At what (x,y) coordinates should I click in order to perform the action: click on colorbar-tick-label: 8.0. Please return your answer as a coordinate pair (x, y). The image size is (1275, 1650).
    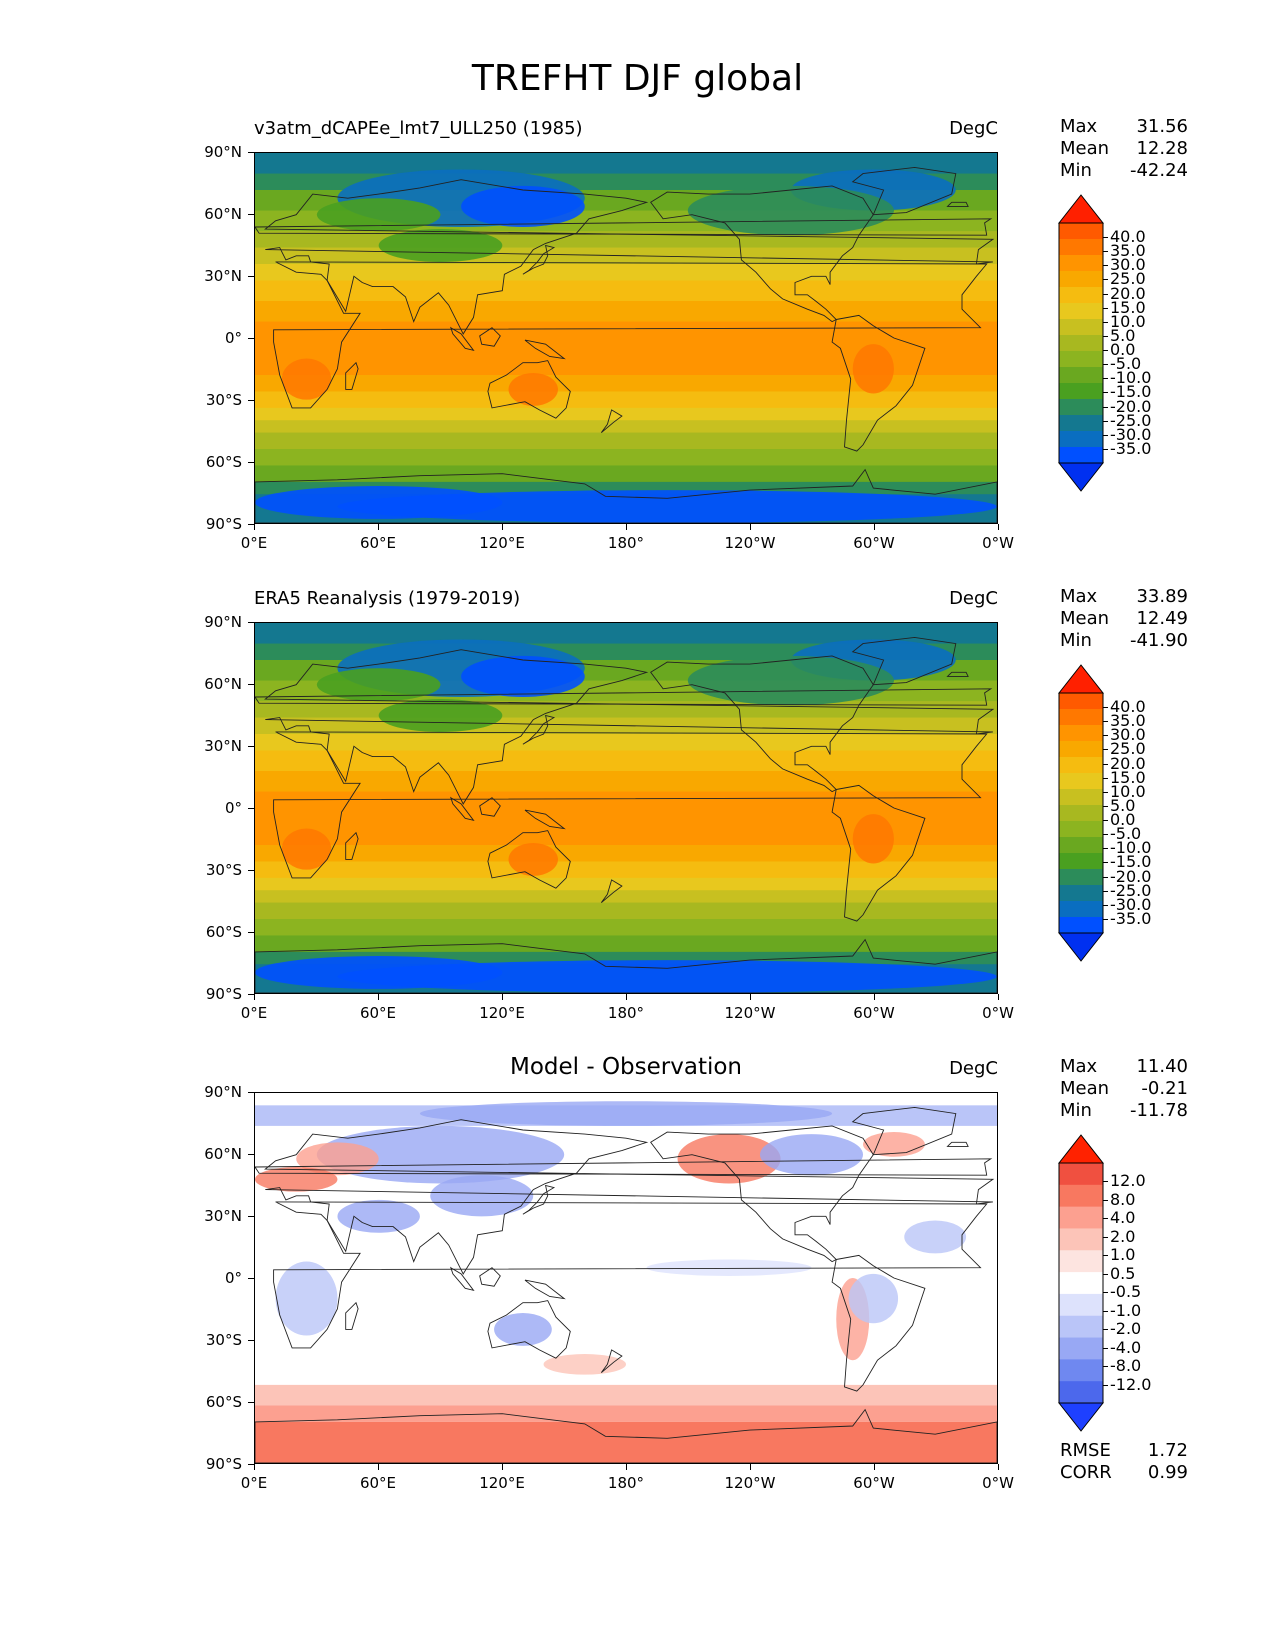
    Looking at the image, I should click on (1123, 1199).